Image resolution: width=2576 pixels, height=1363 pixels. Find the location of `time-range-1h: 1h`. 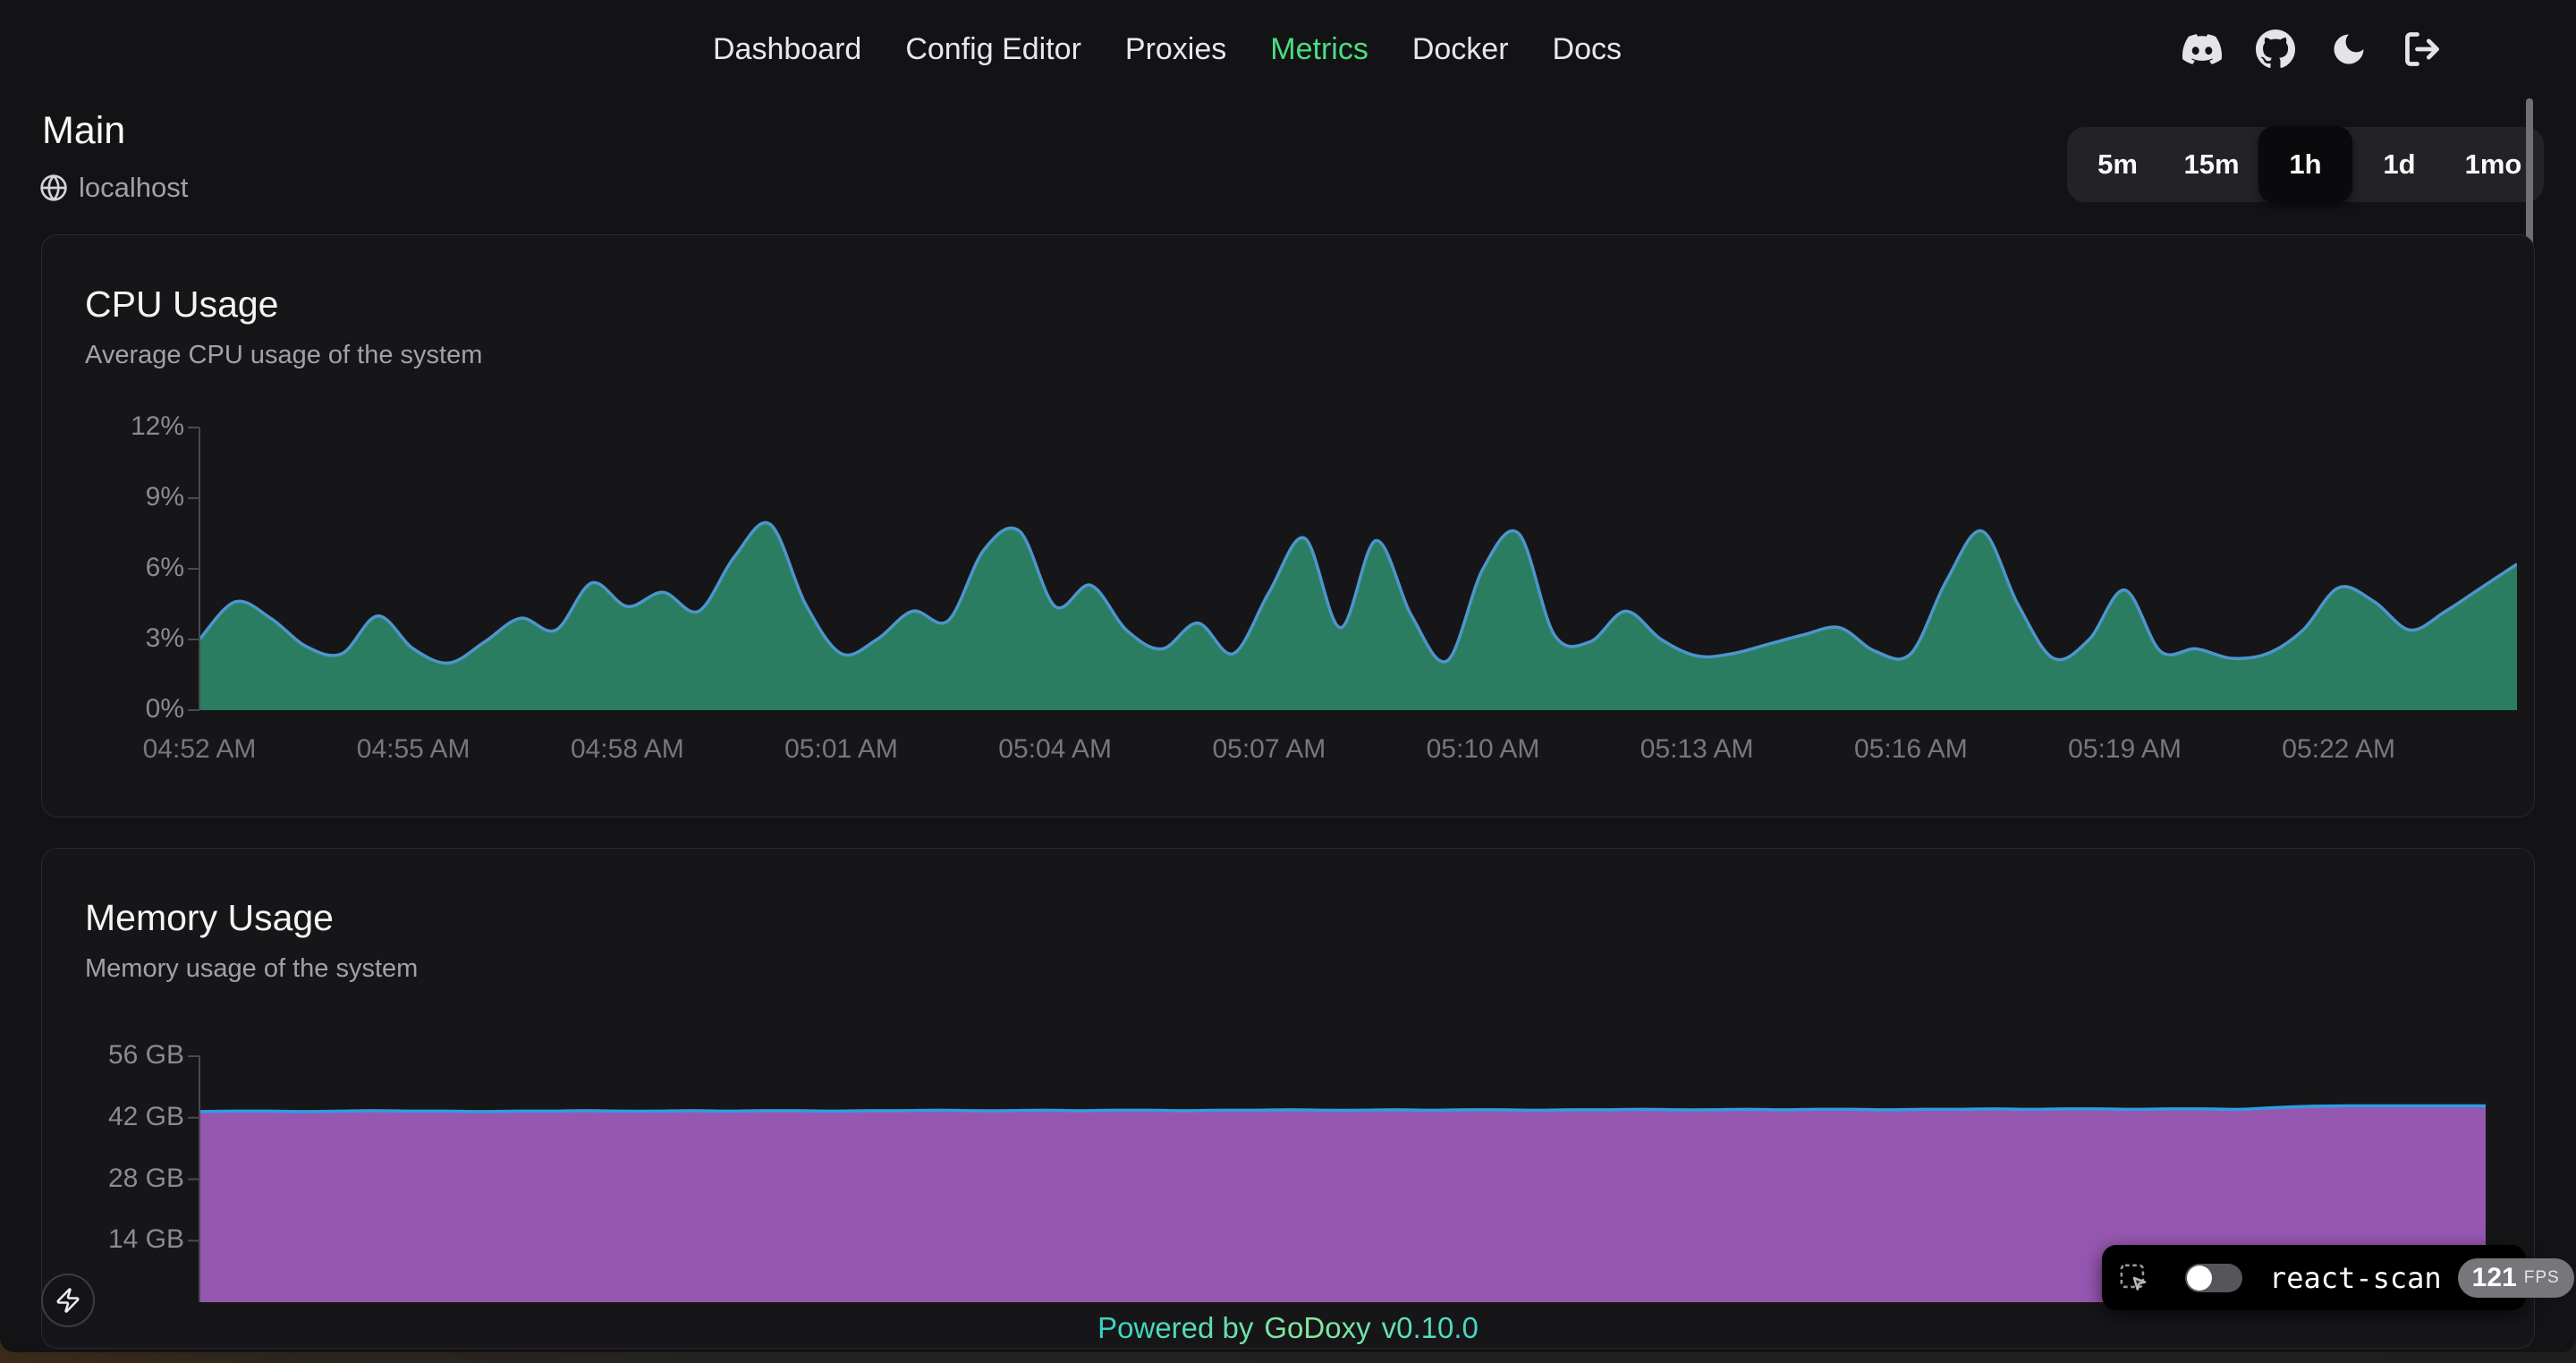

time-range-1h: 1h is located at coordinates (2305, 165).